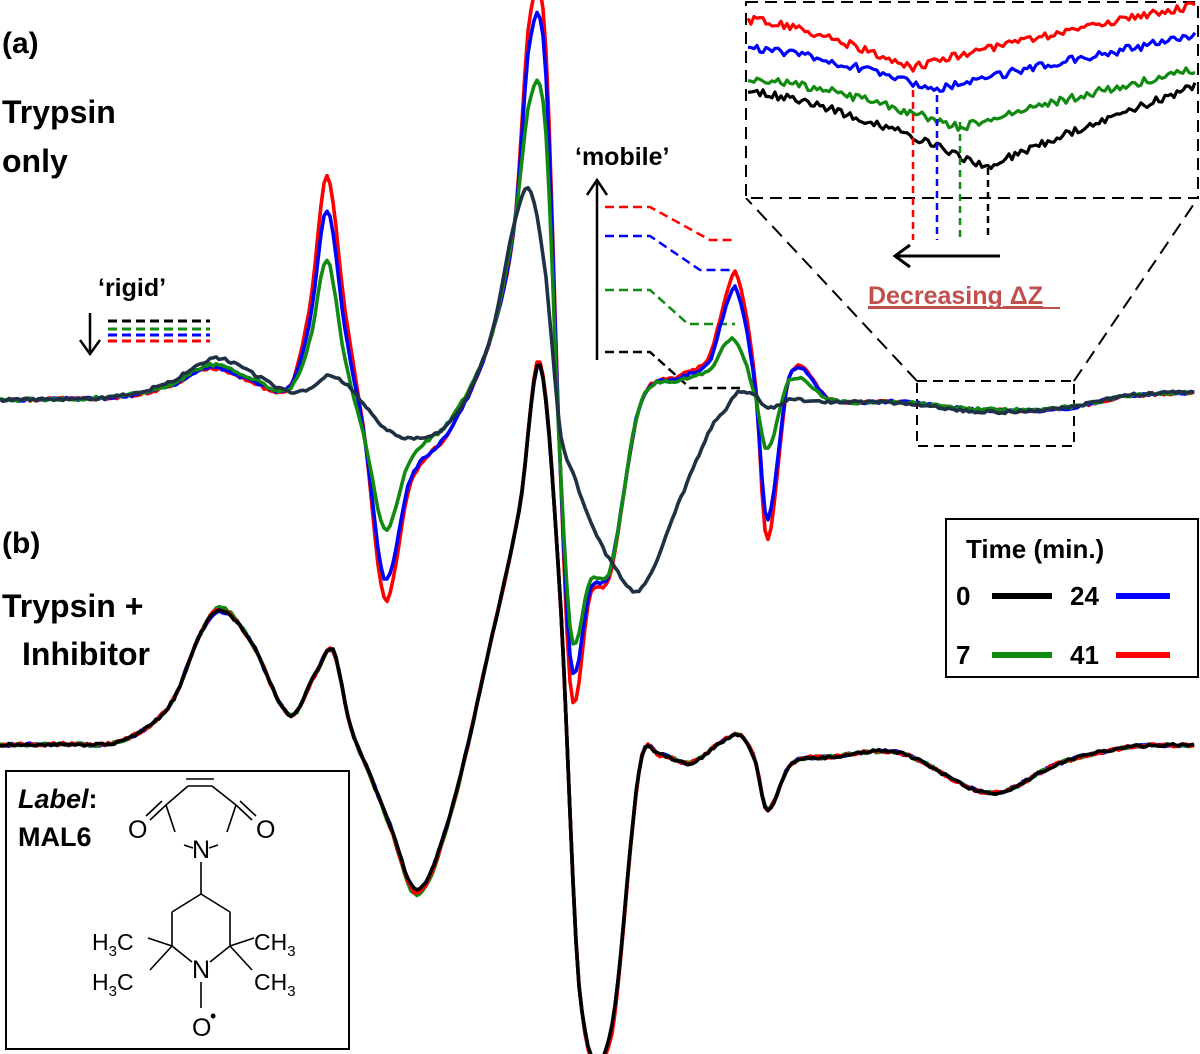 The height and width of the screenshot is (1054, 1200). I want to click on legend-label-0: 0, so click(963, 596).